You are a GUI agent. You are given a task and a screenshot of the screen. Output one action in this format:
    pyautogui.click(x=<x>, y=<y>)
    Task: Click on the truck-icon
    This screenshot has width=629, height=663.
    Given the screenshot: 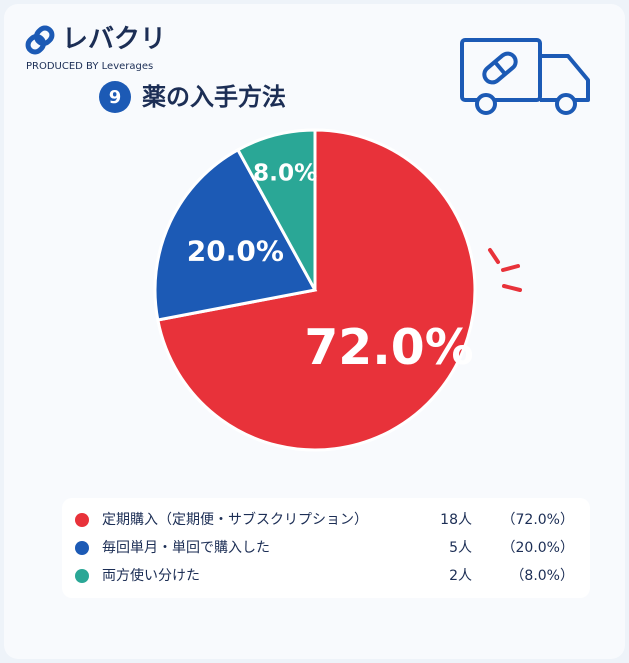 What is the action you would take?
    pyautogui.click(x=525, y=76)
    